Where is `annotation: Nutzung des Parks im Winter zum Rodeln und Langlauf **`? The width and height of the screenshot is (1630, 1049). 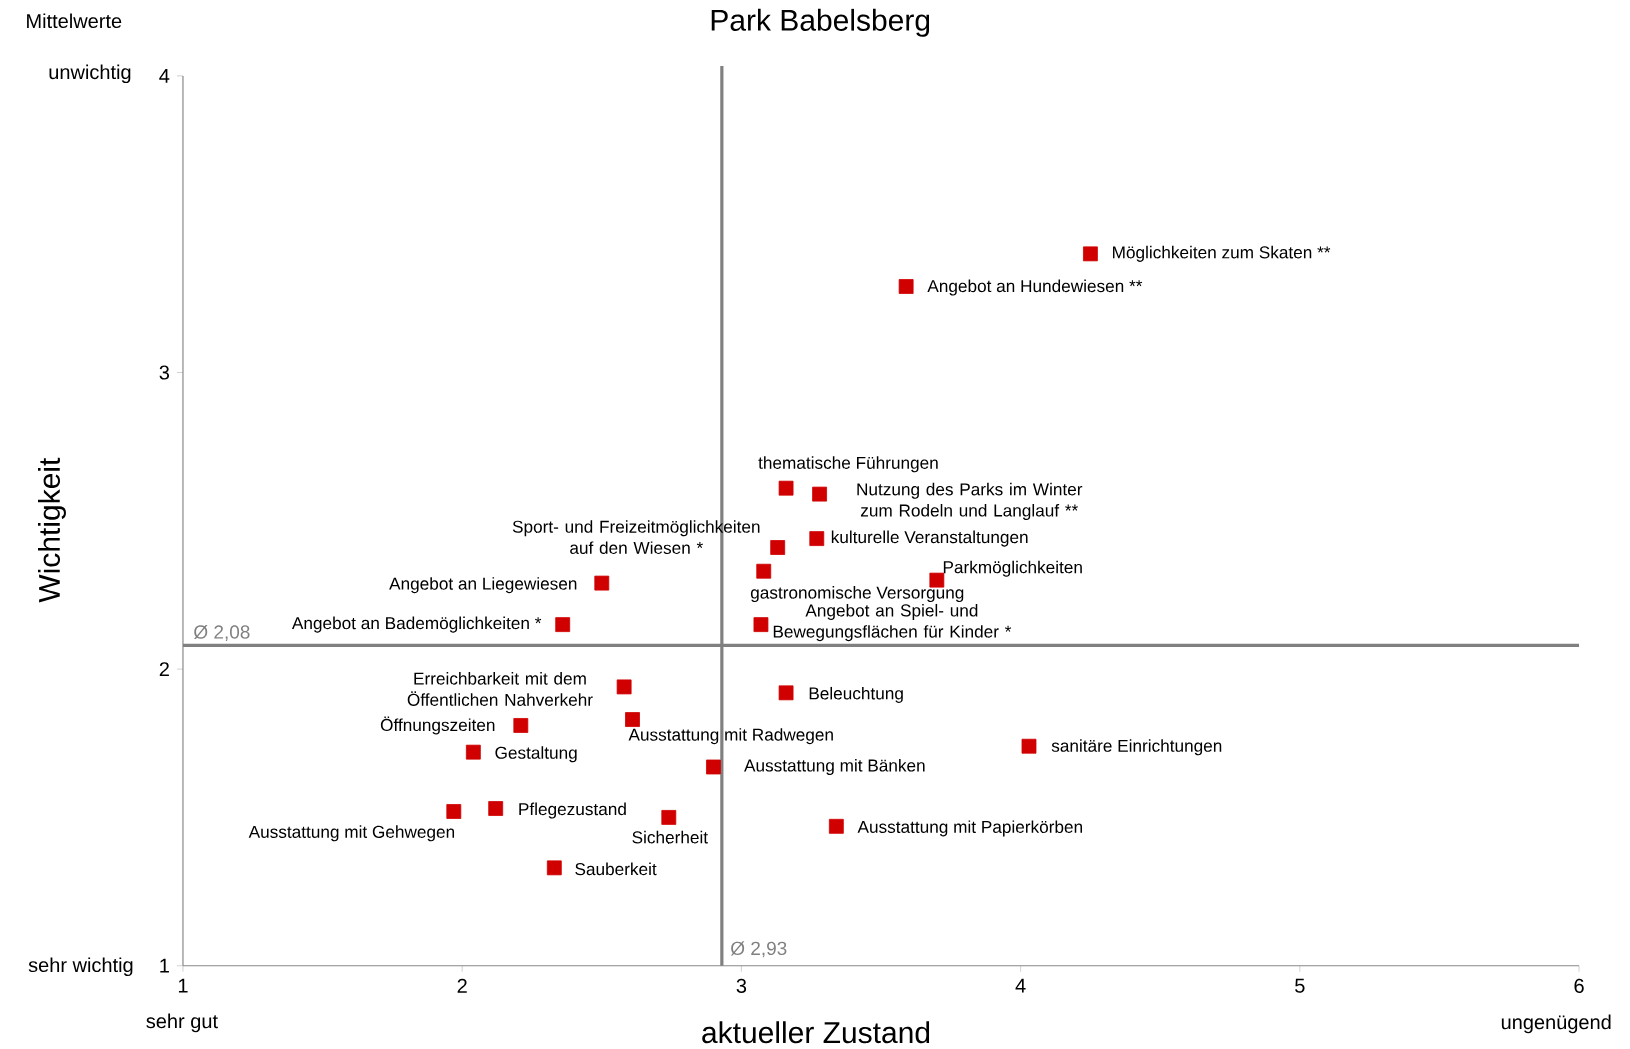
annotation: Nutzung des Parks im Winter zum Rodeln und Langlauf ** is located at coordinates (970, 501).